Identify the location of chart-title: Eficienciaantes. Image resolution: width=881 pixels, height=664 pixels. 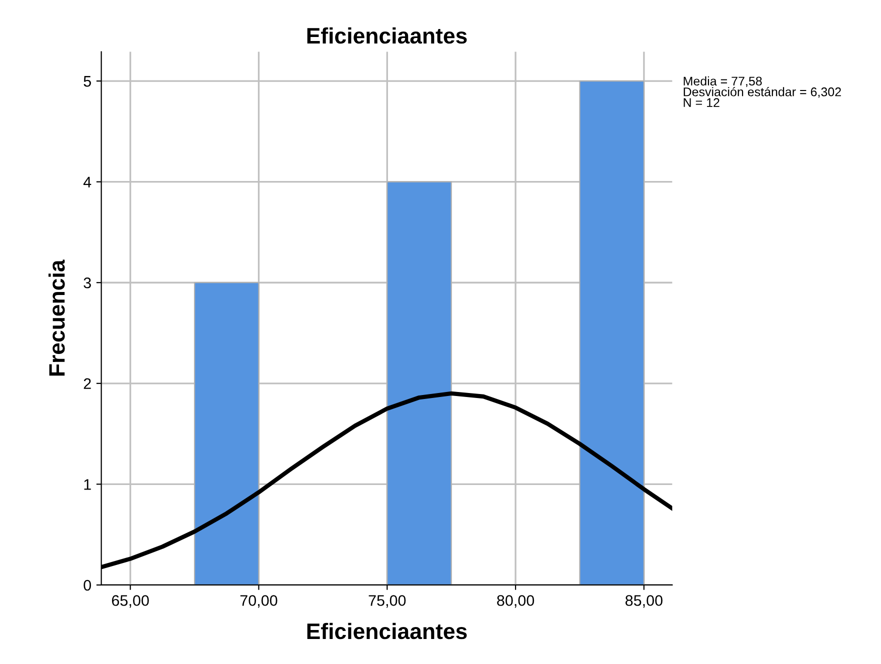
(387, 35).